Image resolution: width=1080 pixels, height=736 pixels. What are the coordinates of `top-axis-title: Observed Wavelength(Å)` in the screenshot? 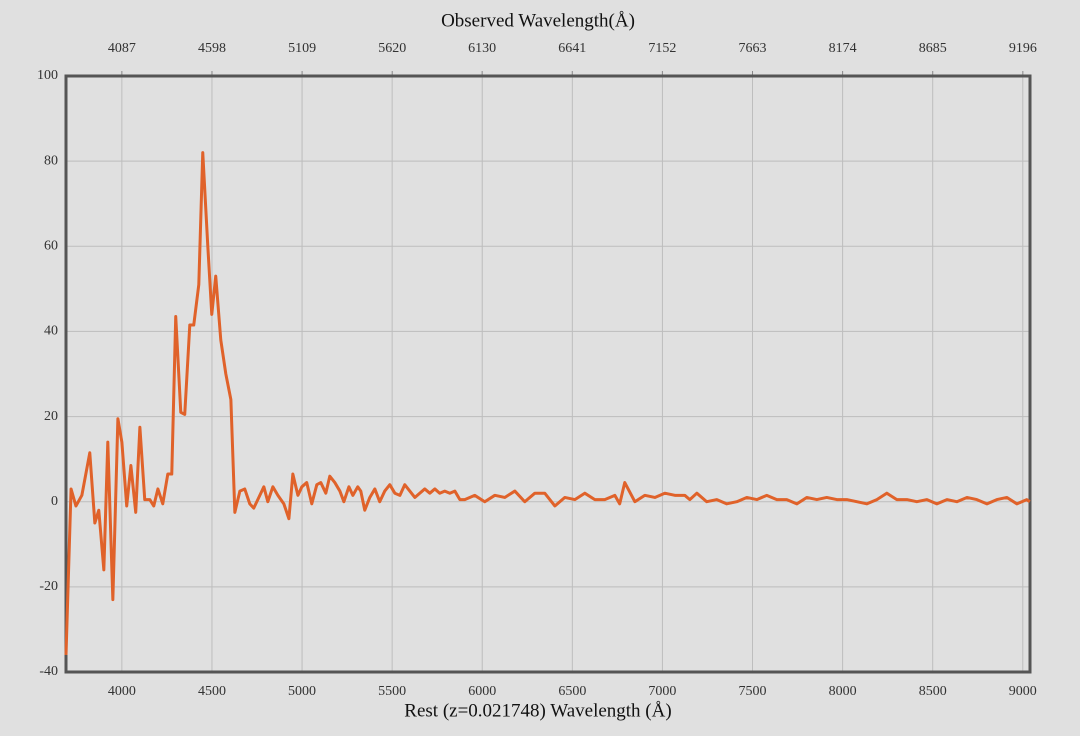 It's located at (538, 20).